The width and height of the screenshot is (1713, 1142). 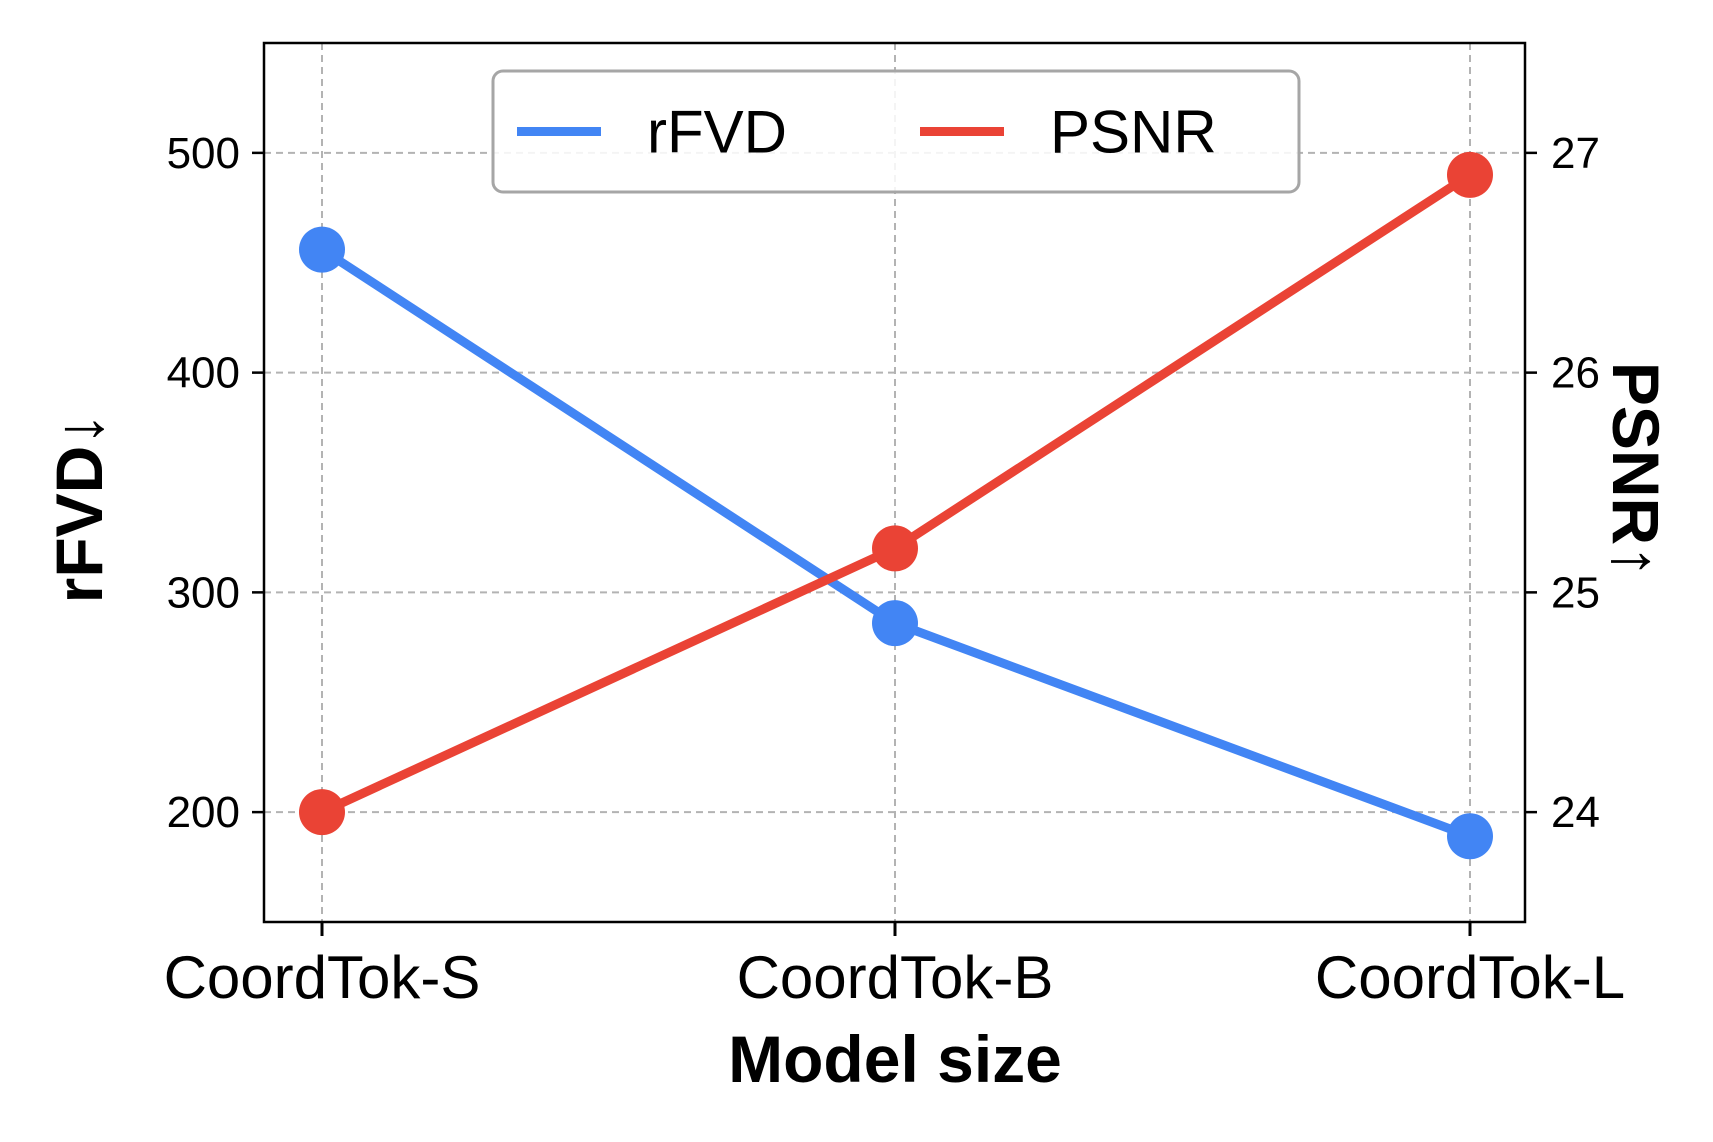 What do you see at coordinates (1575, 812) in the screenshot?
I see `y-right-tick-label: 24` at bounding box center [1575, 812].